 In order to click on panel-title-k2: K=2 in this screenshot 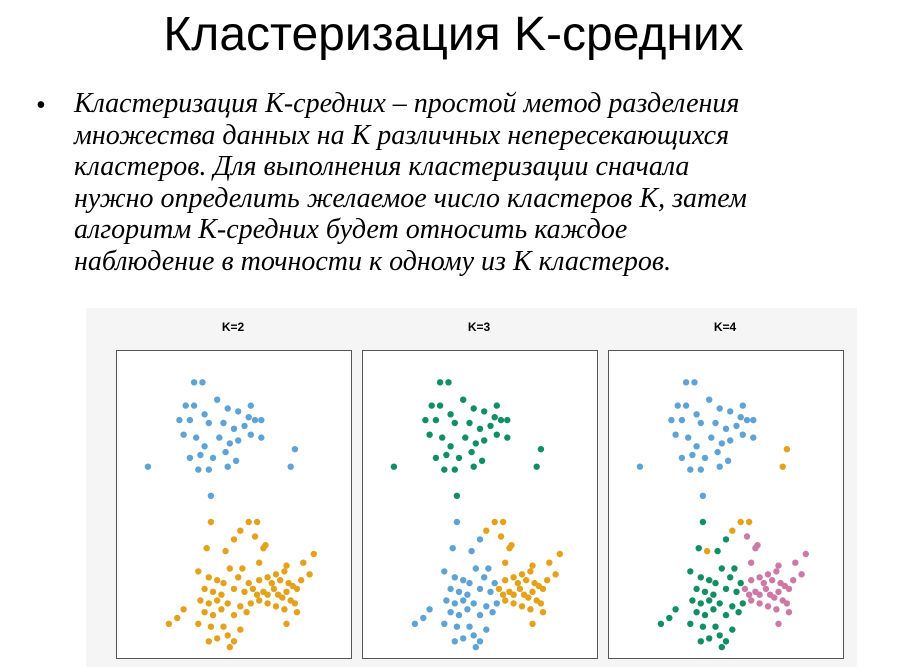, I will do `click(233, 327)`.